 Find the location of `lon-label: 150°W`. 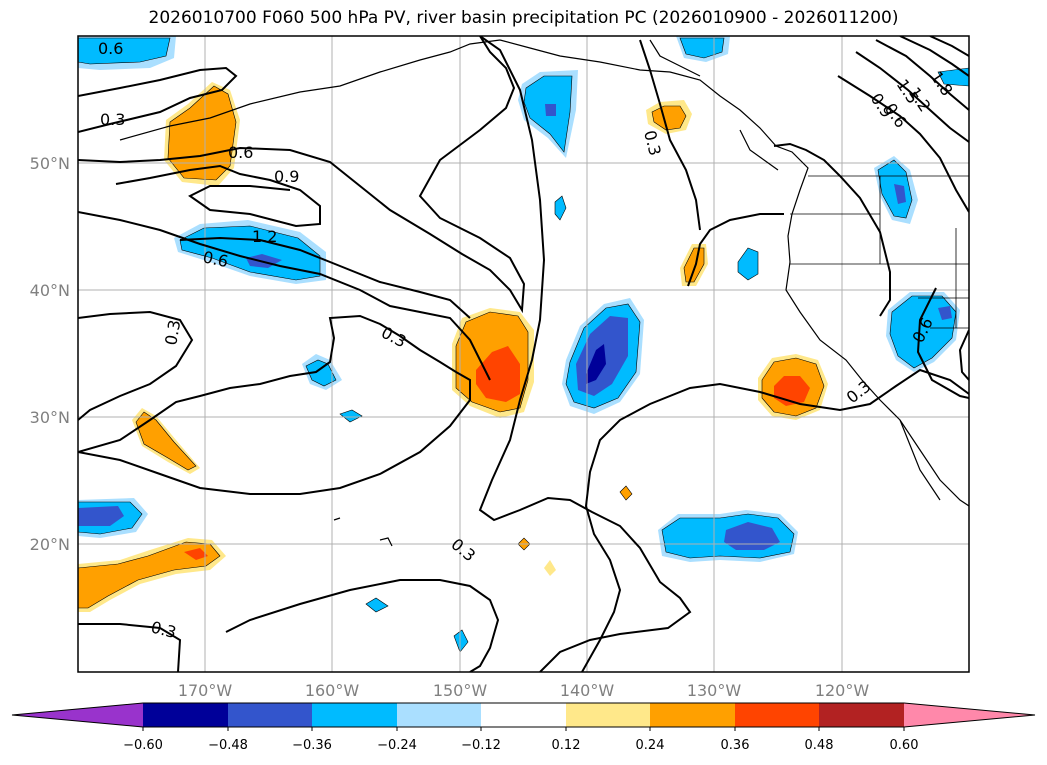

lon-label: 150°W is located at coordinates (460, 690).